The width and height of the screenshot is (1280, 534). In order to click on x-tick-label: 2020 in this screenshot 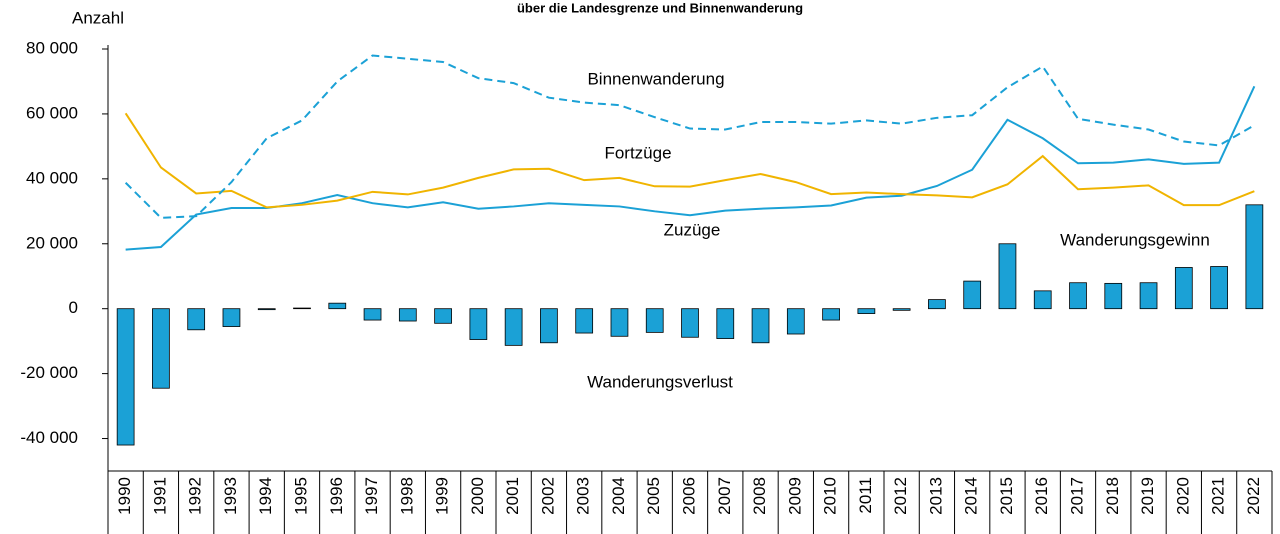, I will do `click(1182, 496)`.